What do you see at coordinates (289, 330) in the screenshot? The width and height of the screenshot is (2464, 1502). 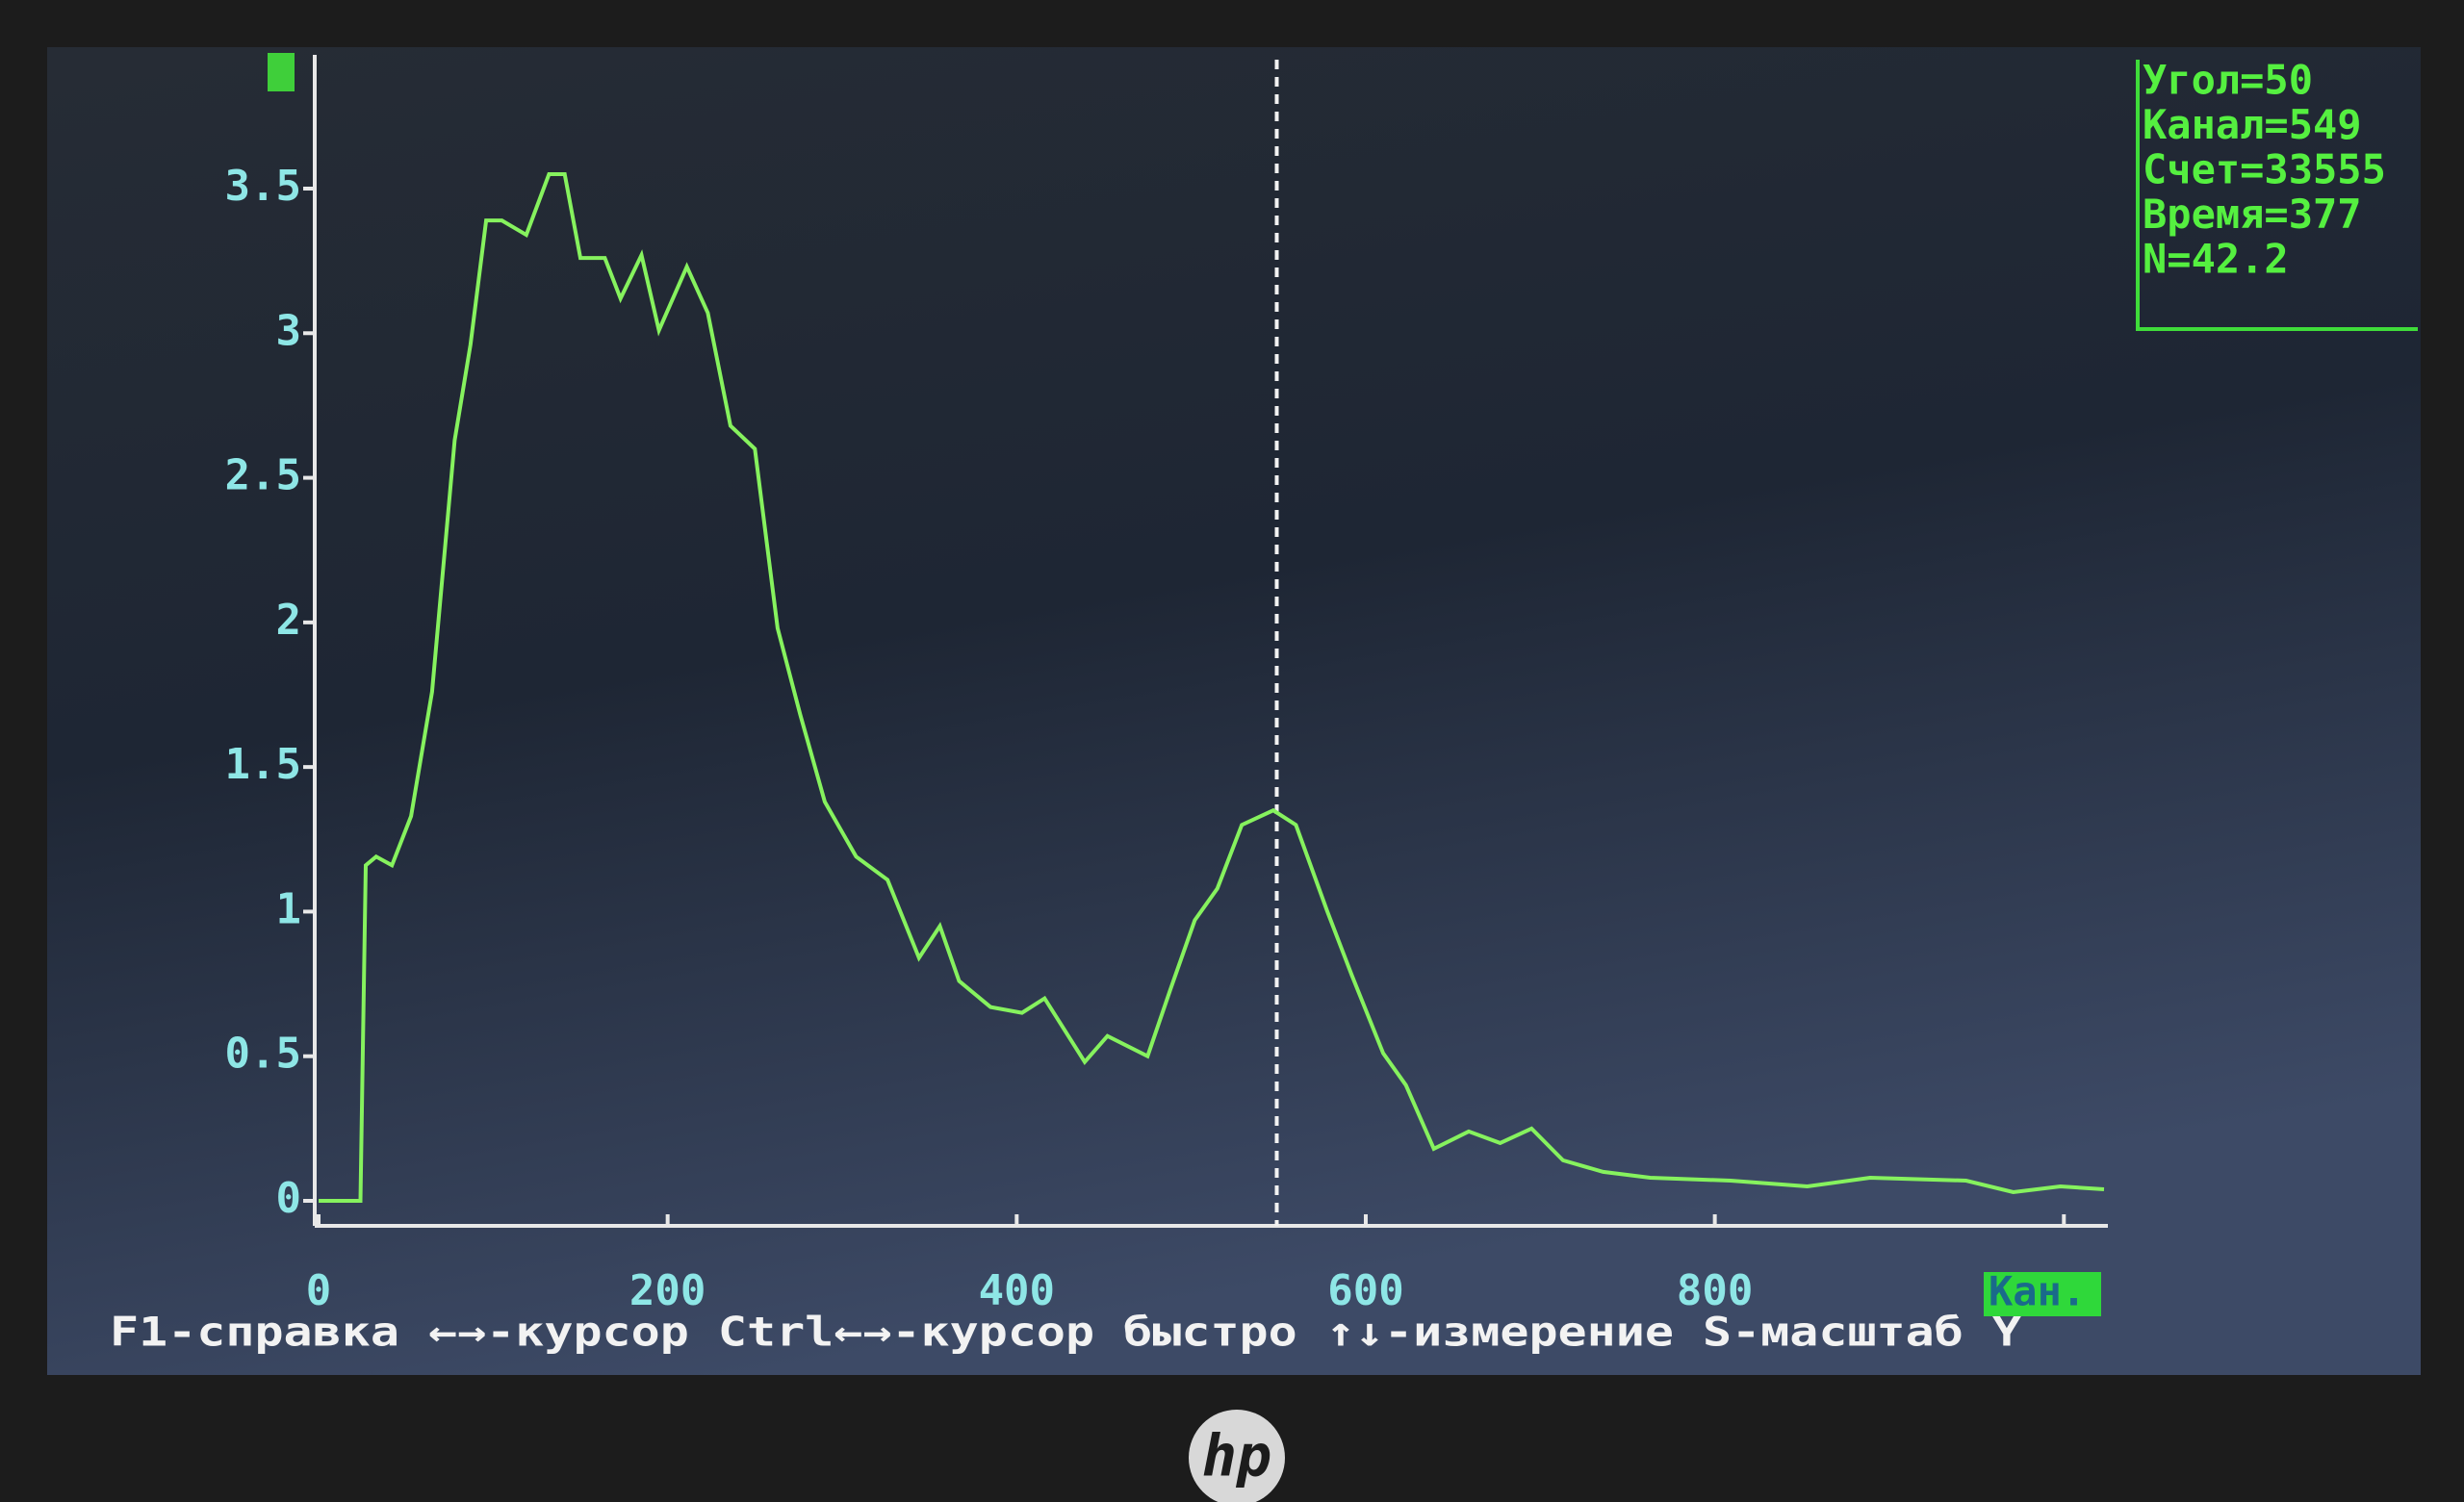 I see `y-tick-label: 3` at bounding box center [289, 330].